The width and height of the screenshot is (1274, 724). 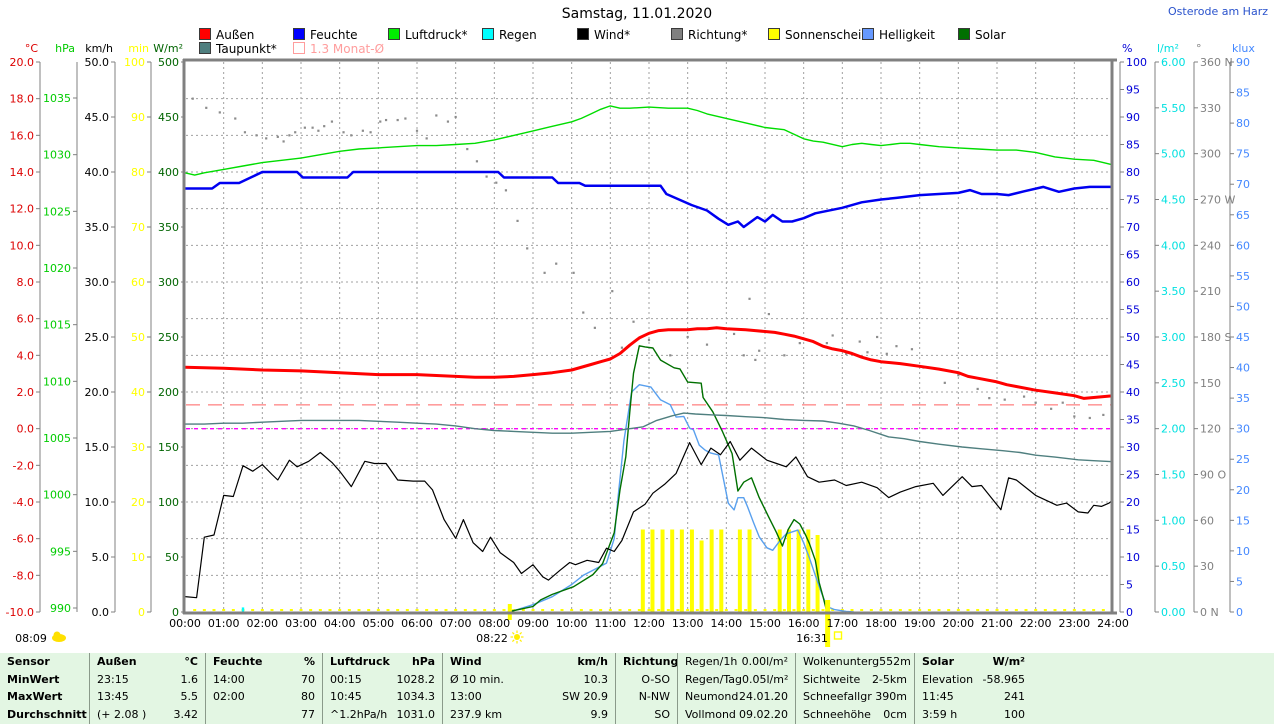 What do you see at coordinates (973, 662) in the screenshot?
I see `table-row: Solar W/m²` at bounding box center [973, 662].